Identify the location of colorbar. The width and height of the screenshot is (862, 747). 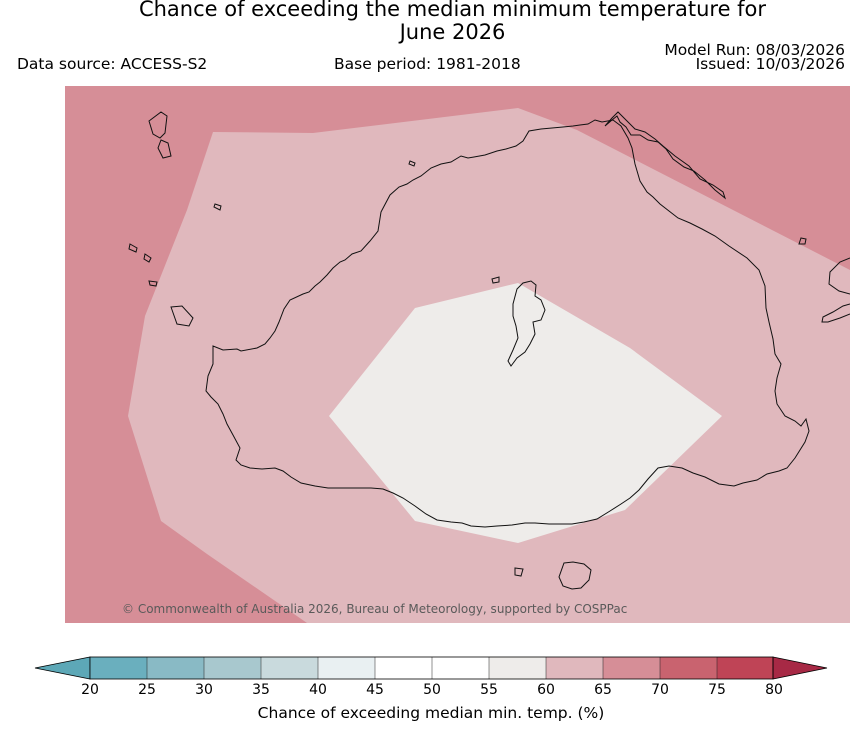
(431, 669).